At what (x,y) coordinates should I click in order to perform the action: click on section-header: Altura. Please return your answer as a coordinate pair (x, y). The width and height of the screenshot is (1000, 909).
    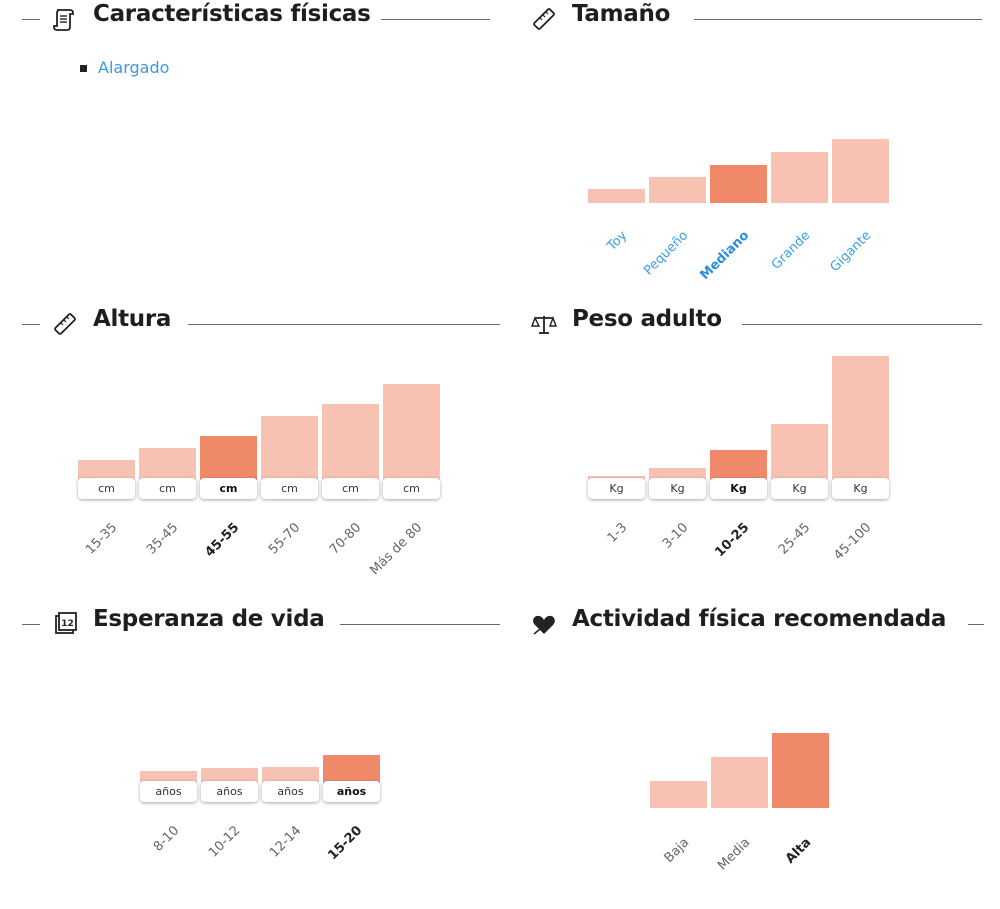
    Looking at the image, I should click on (250, 325).